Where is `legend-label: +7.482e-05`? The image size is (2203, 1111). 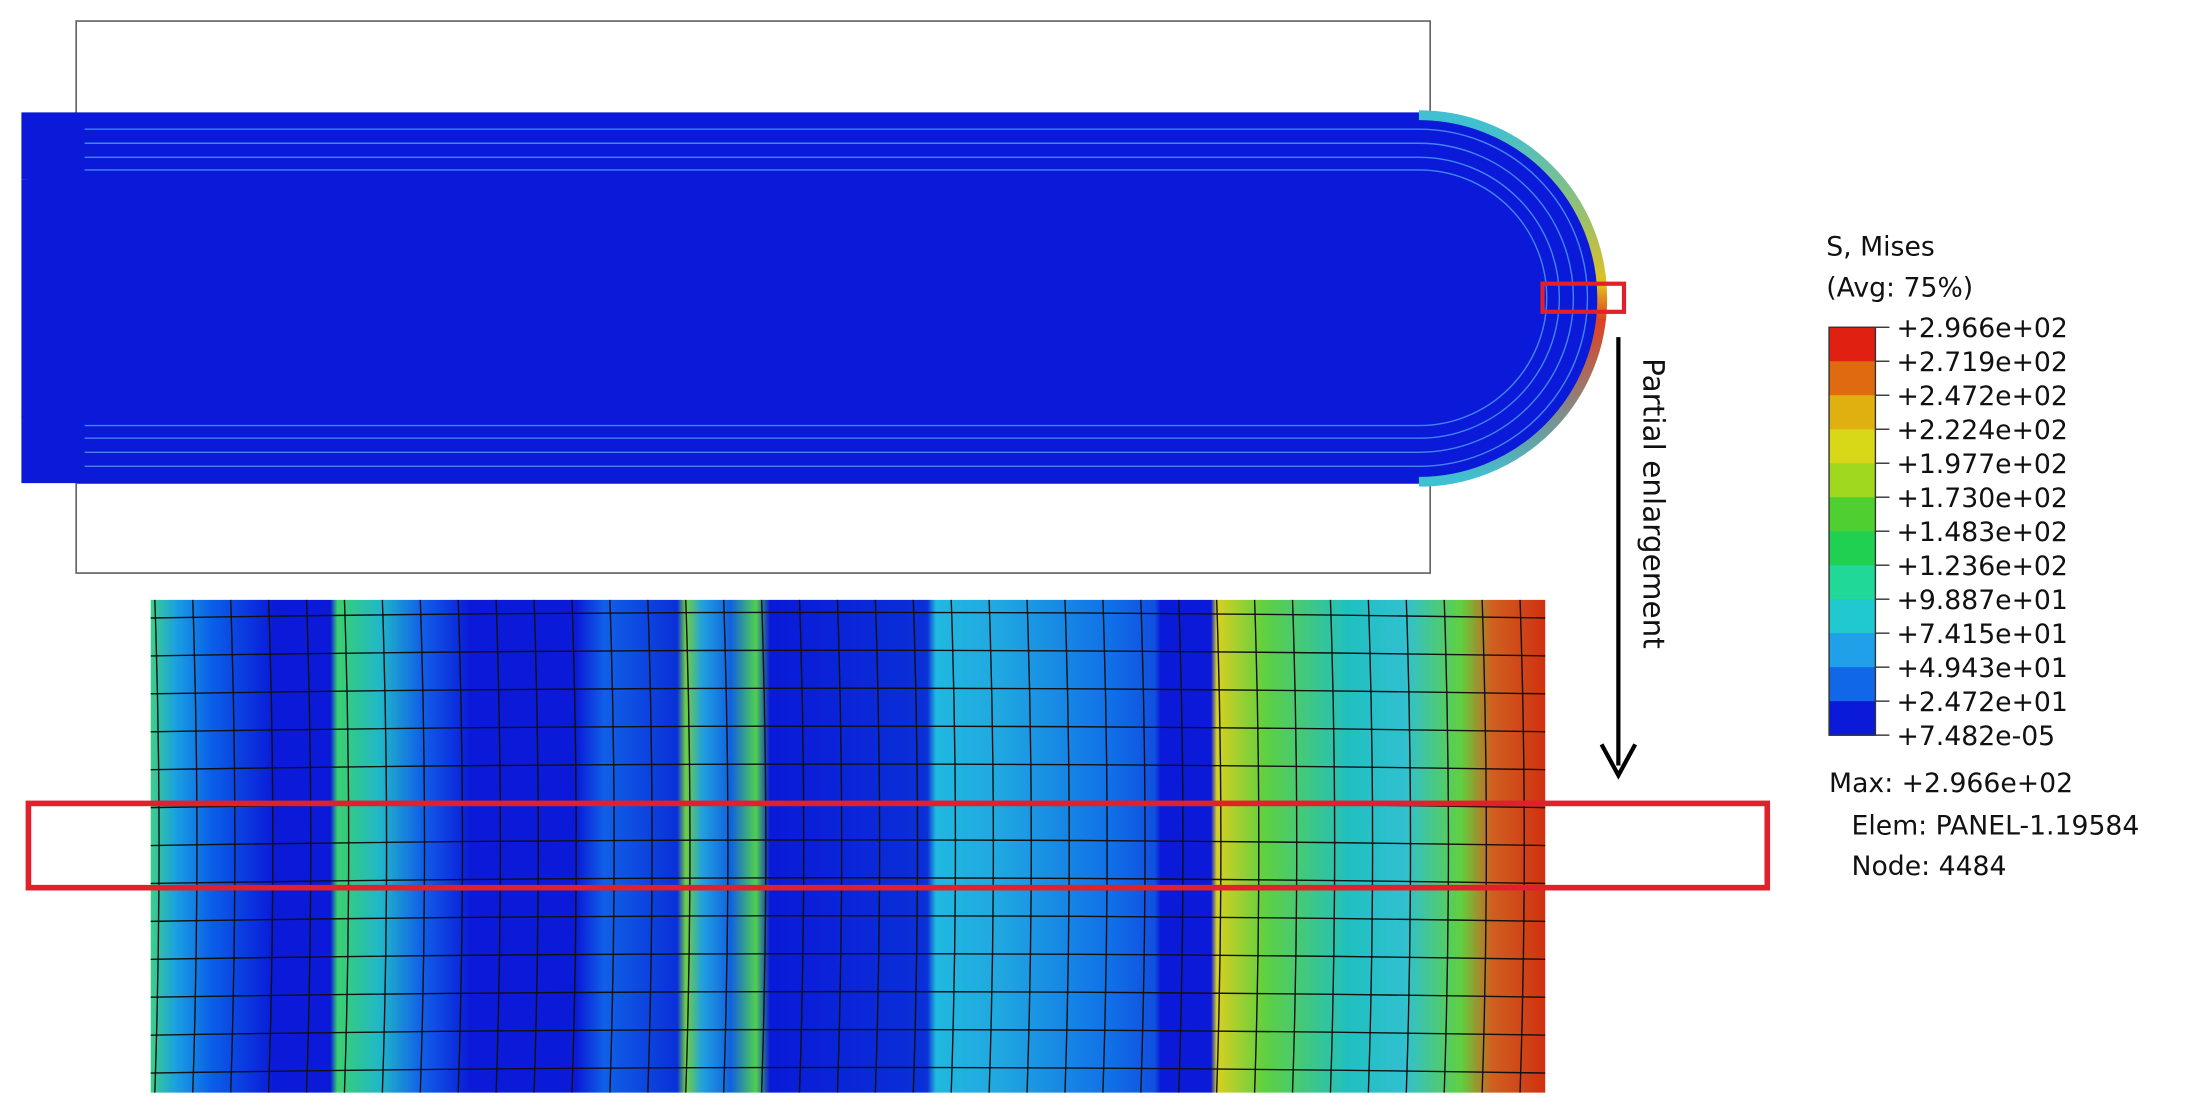 legend-label: +7.482e-05 is located at coordinates (1975, 736).